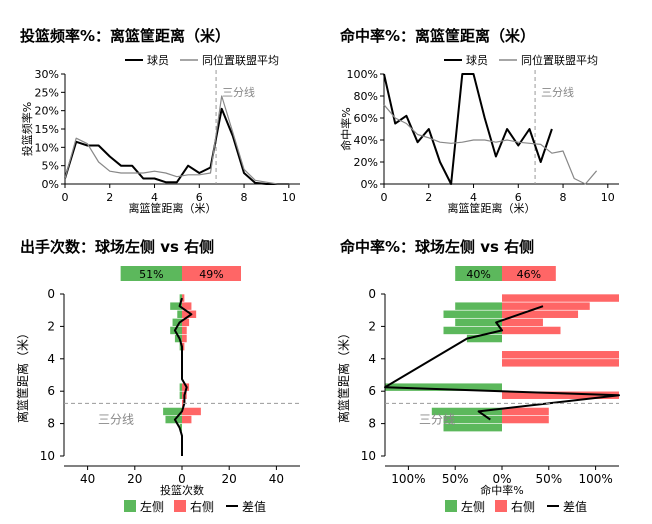  Describe the element at coordinates (47, 129) in the screenshot. I see `y-tick-label: 15%` at that location.